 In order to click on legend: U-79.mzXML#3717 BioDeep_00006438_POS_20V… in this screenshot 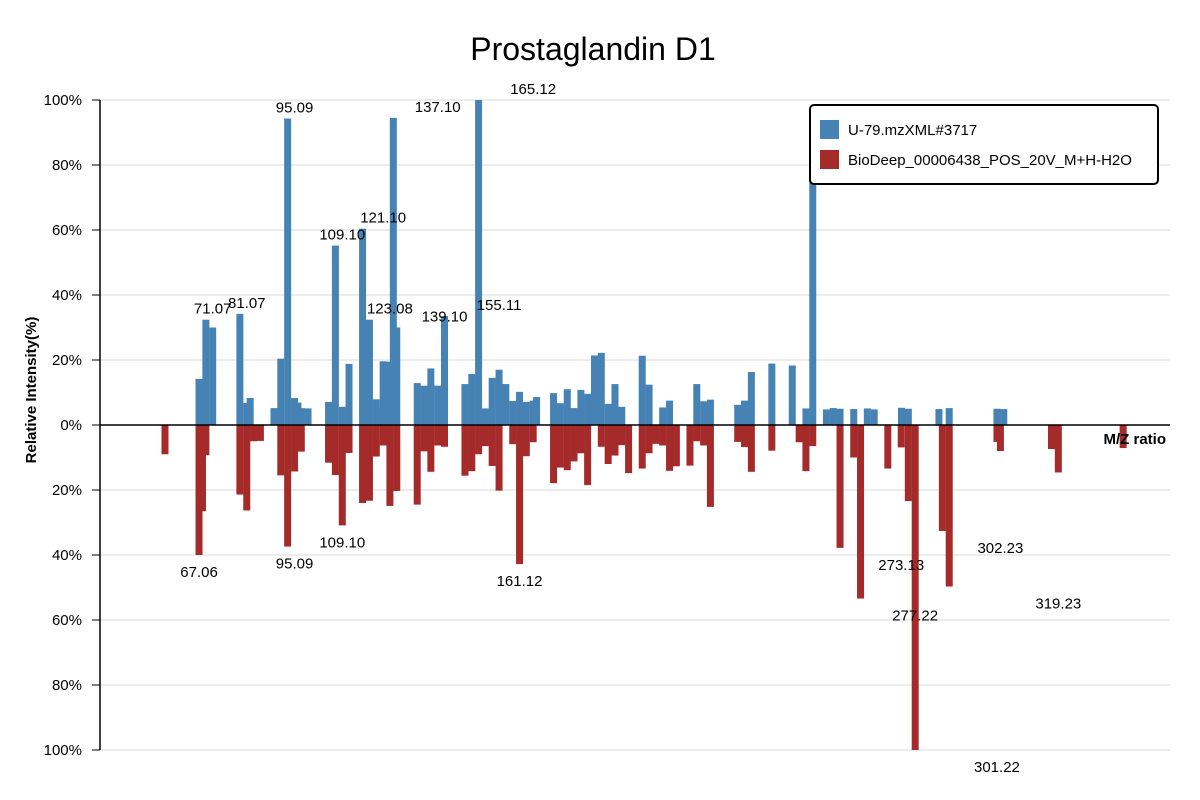, I will do `click(984, 144)`.